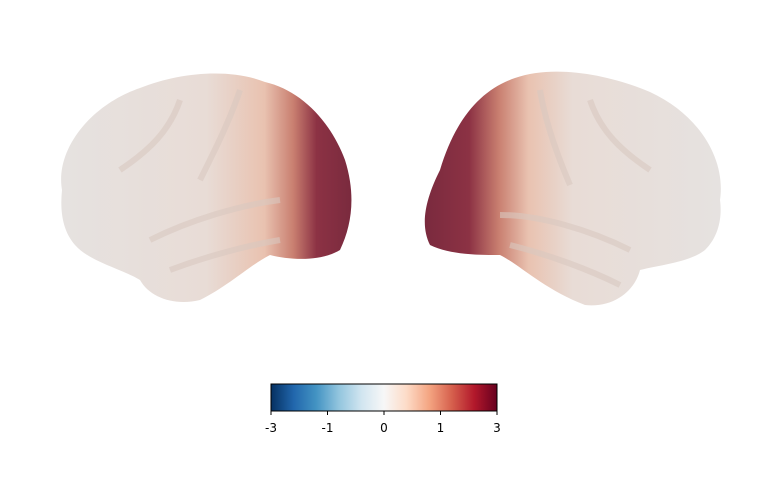 This screenshot has height=484, width=768. Describe the element at coordinates (384, 428) in the screenshot. I see `tick-label: 0` at that location.